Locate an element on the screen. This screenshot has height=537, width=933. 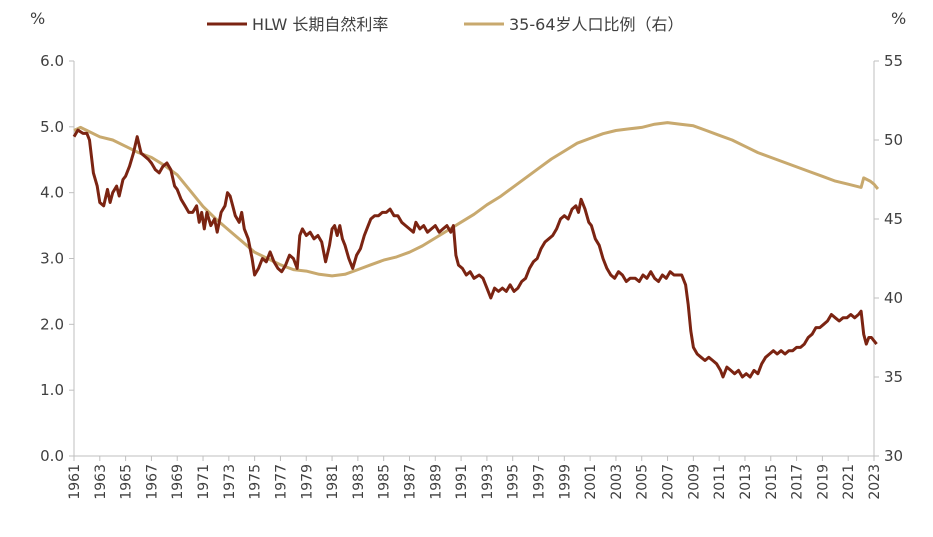
x-tick-label: 1999 is located at coordinates (565, 482).